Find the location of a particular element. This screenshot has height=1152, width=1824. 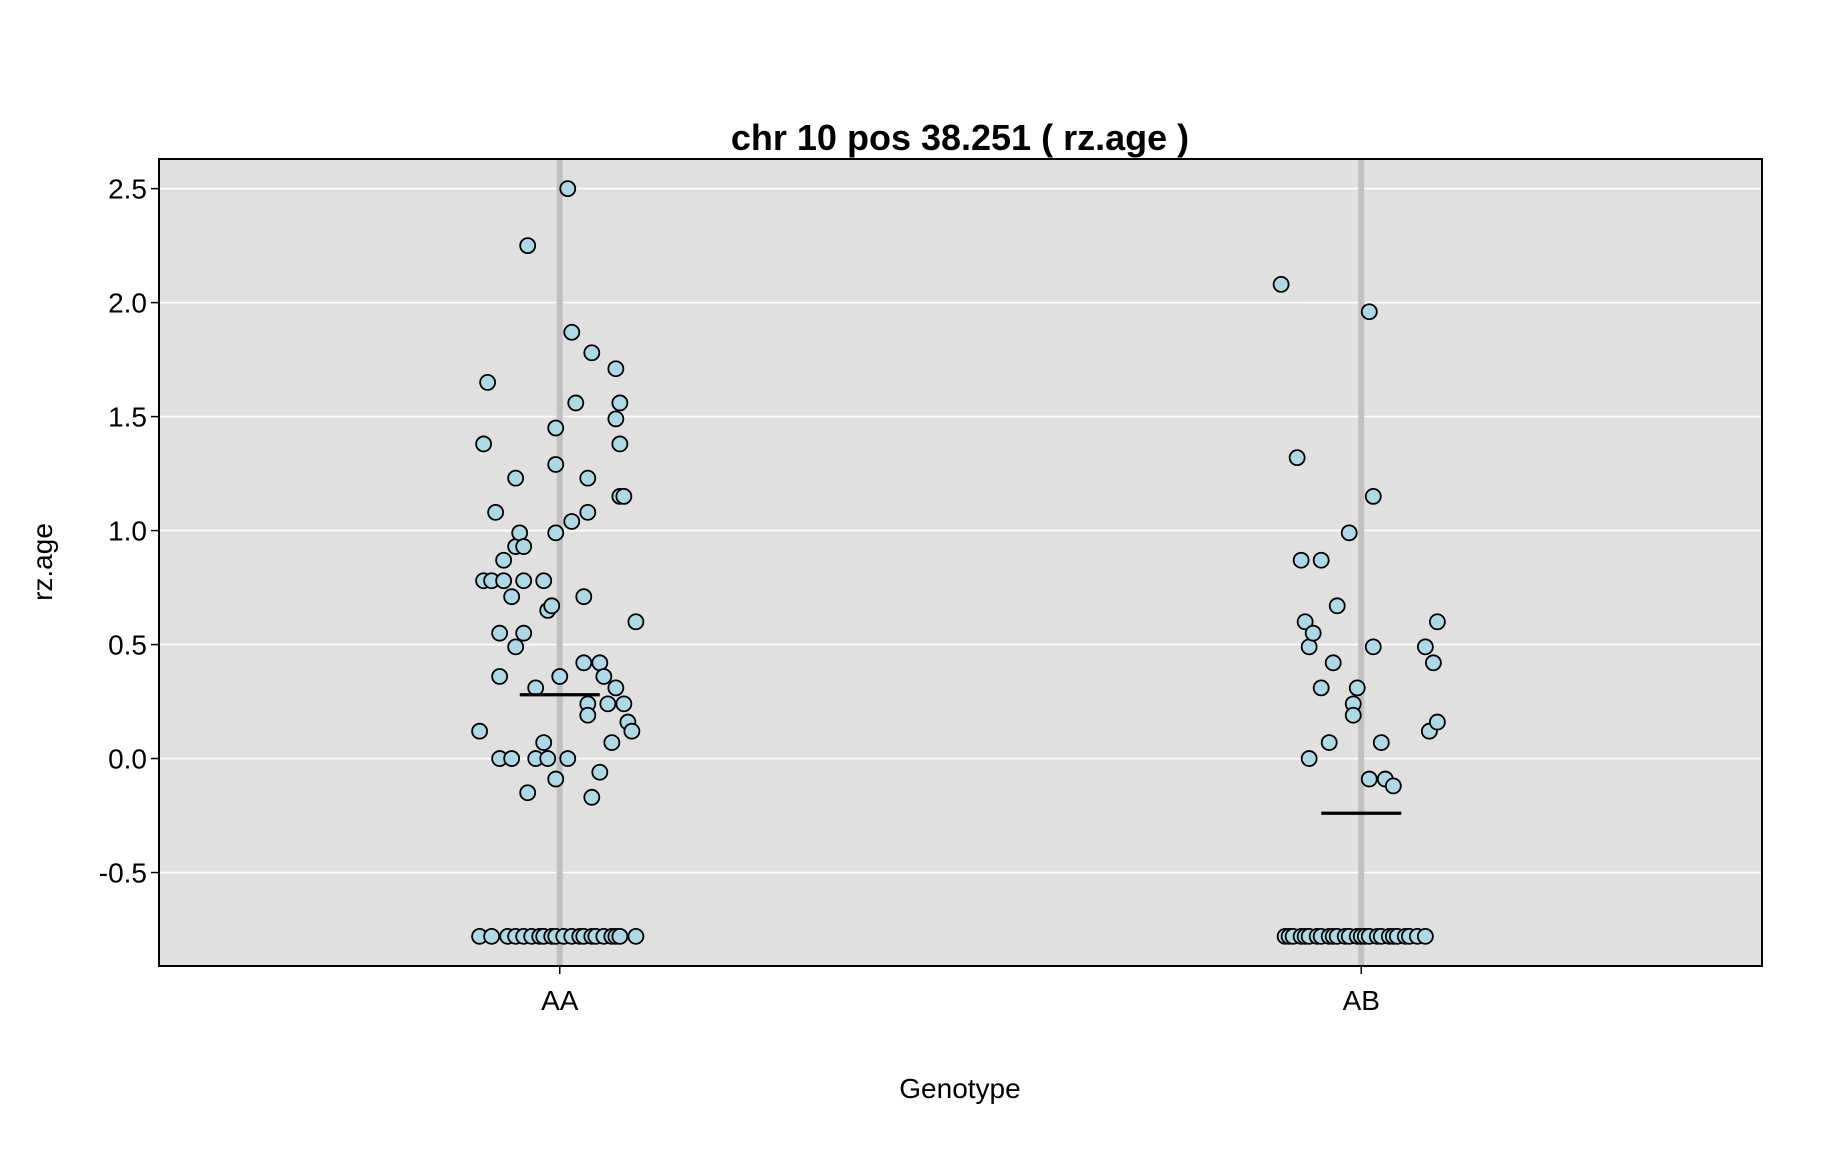

x-axis-label: Genotype is located at coordinates (959, 1088).